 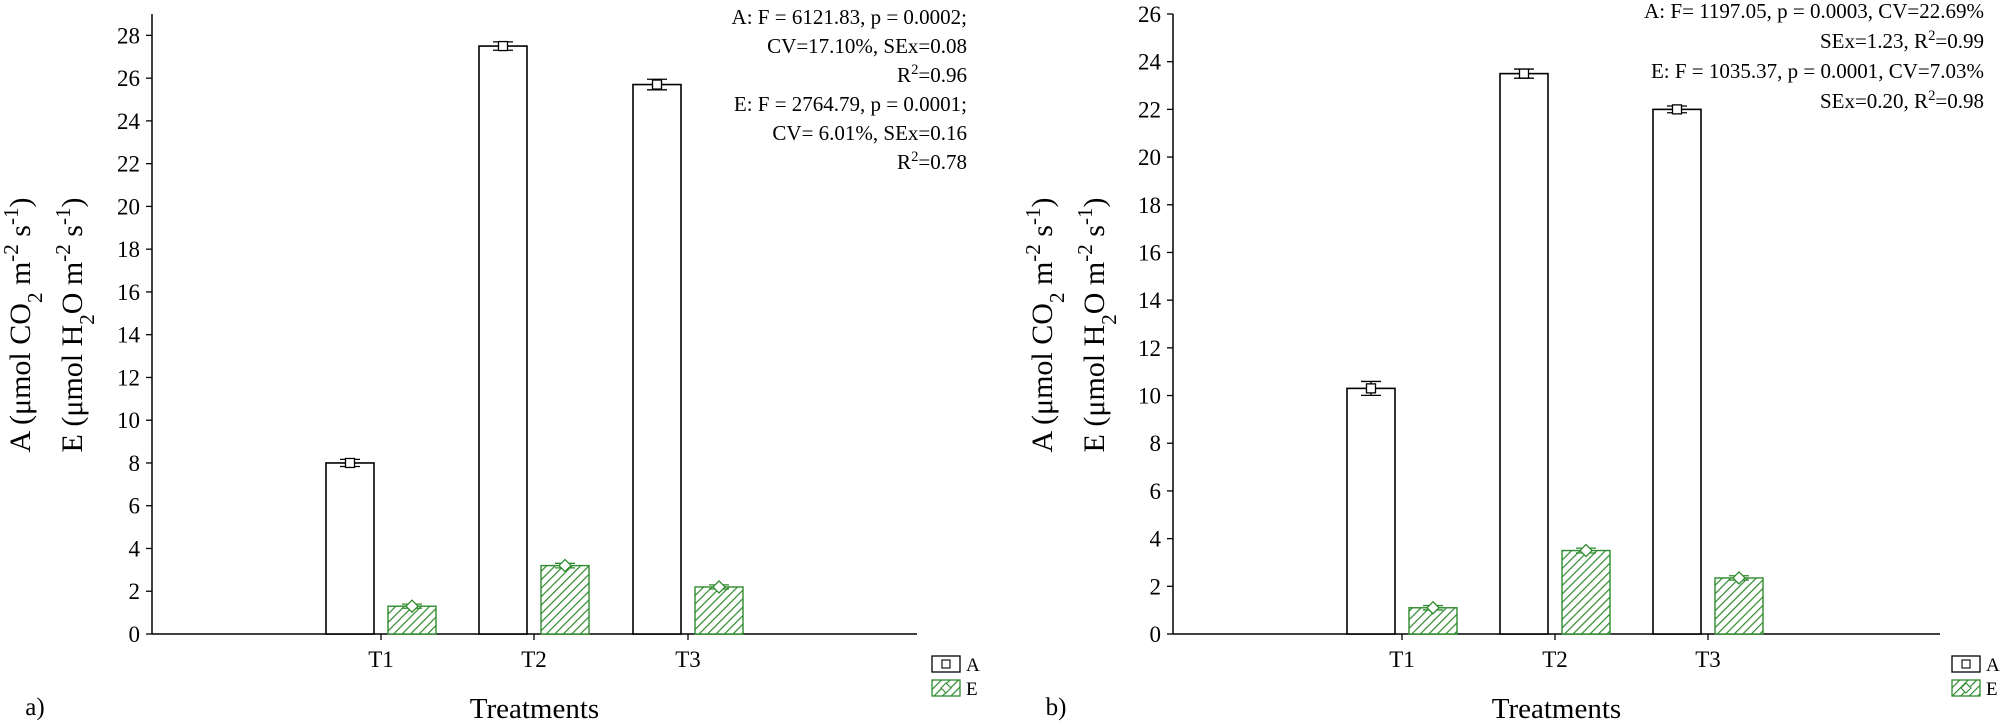 I want to click on stats-annotation: R2=0.96, so click(x=932, y=74).